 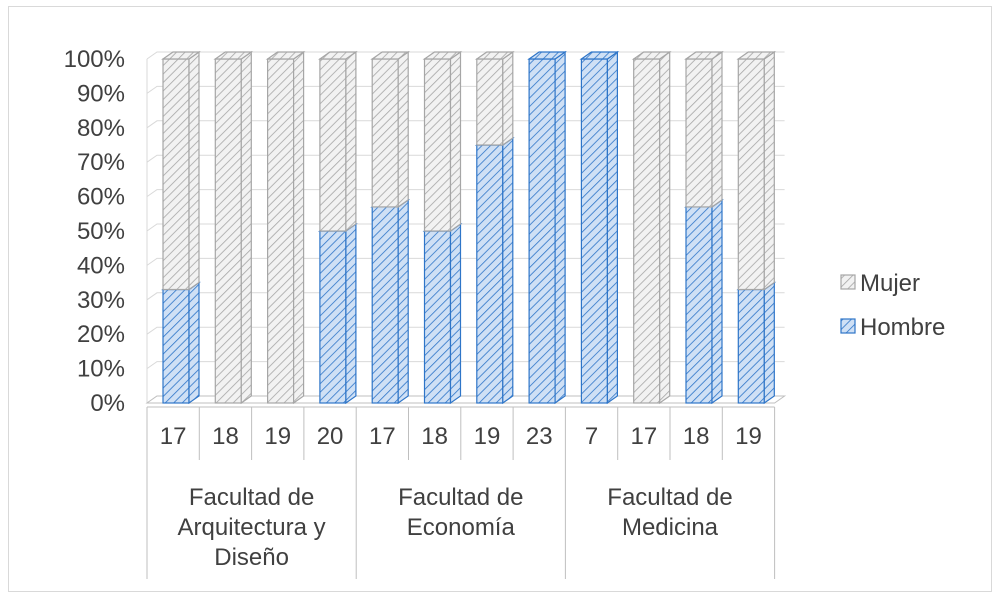 What do you see at coordinates (466, 399) in the screenshot?
I see `chart-floor` at bounding box center [466, 399].